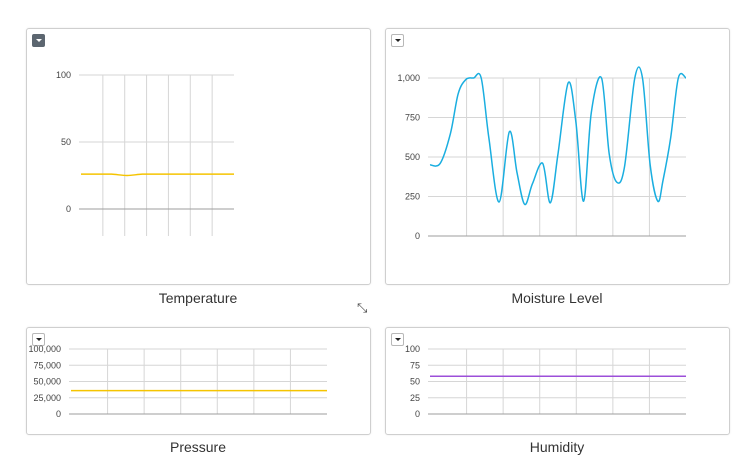 Image resolution: width=740 pixels, height=471 pixels. Describe the element at coordinates (557, 298) in the screenshot. I see `moisture-title: Moisture Level` at that location.